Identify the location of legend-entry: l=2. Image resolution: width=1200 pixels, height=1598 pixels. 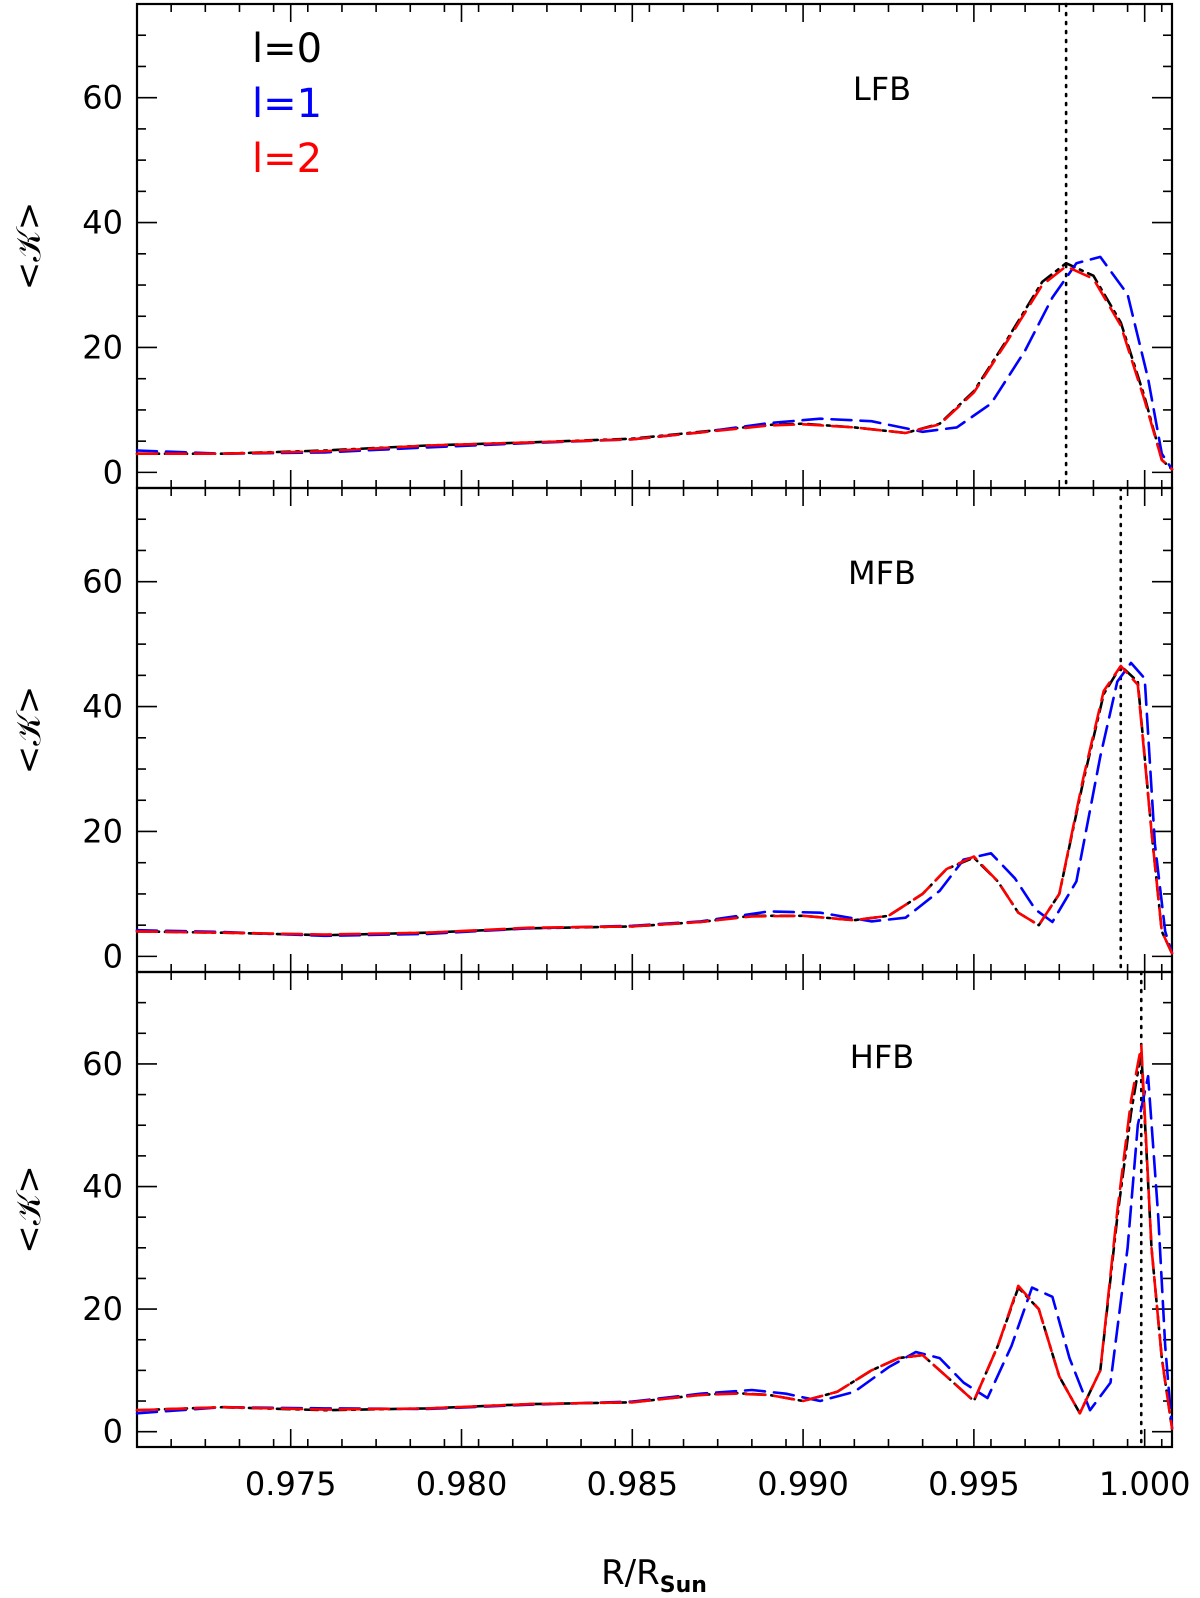
(287, 159).